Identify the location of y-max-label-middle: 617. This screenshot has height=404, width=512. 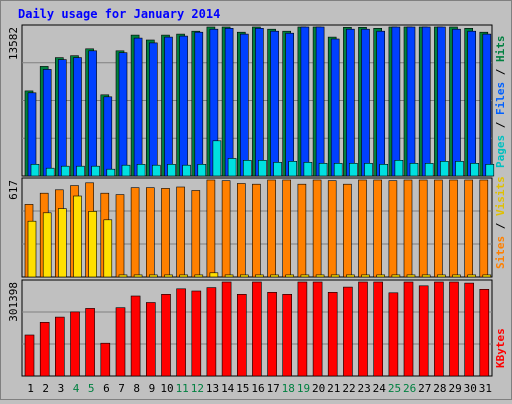
(13, 190).